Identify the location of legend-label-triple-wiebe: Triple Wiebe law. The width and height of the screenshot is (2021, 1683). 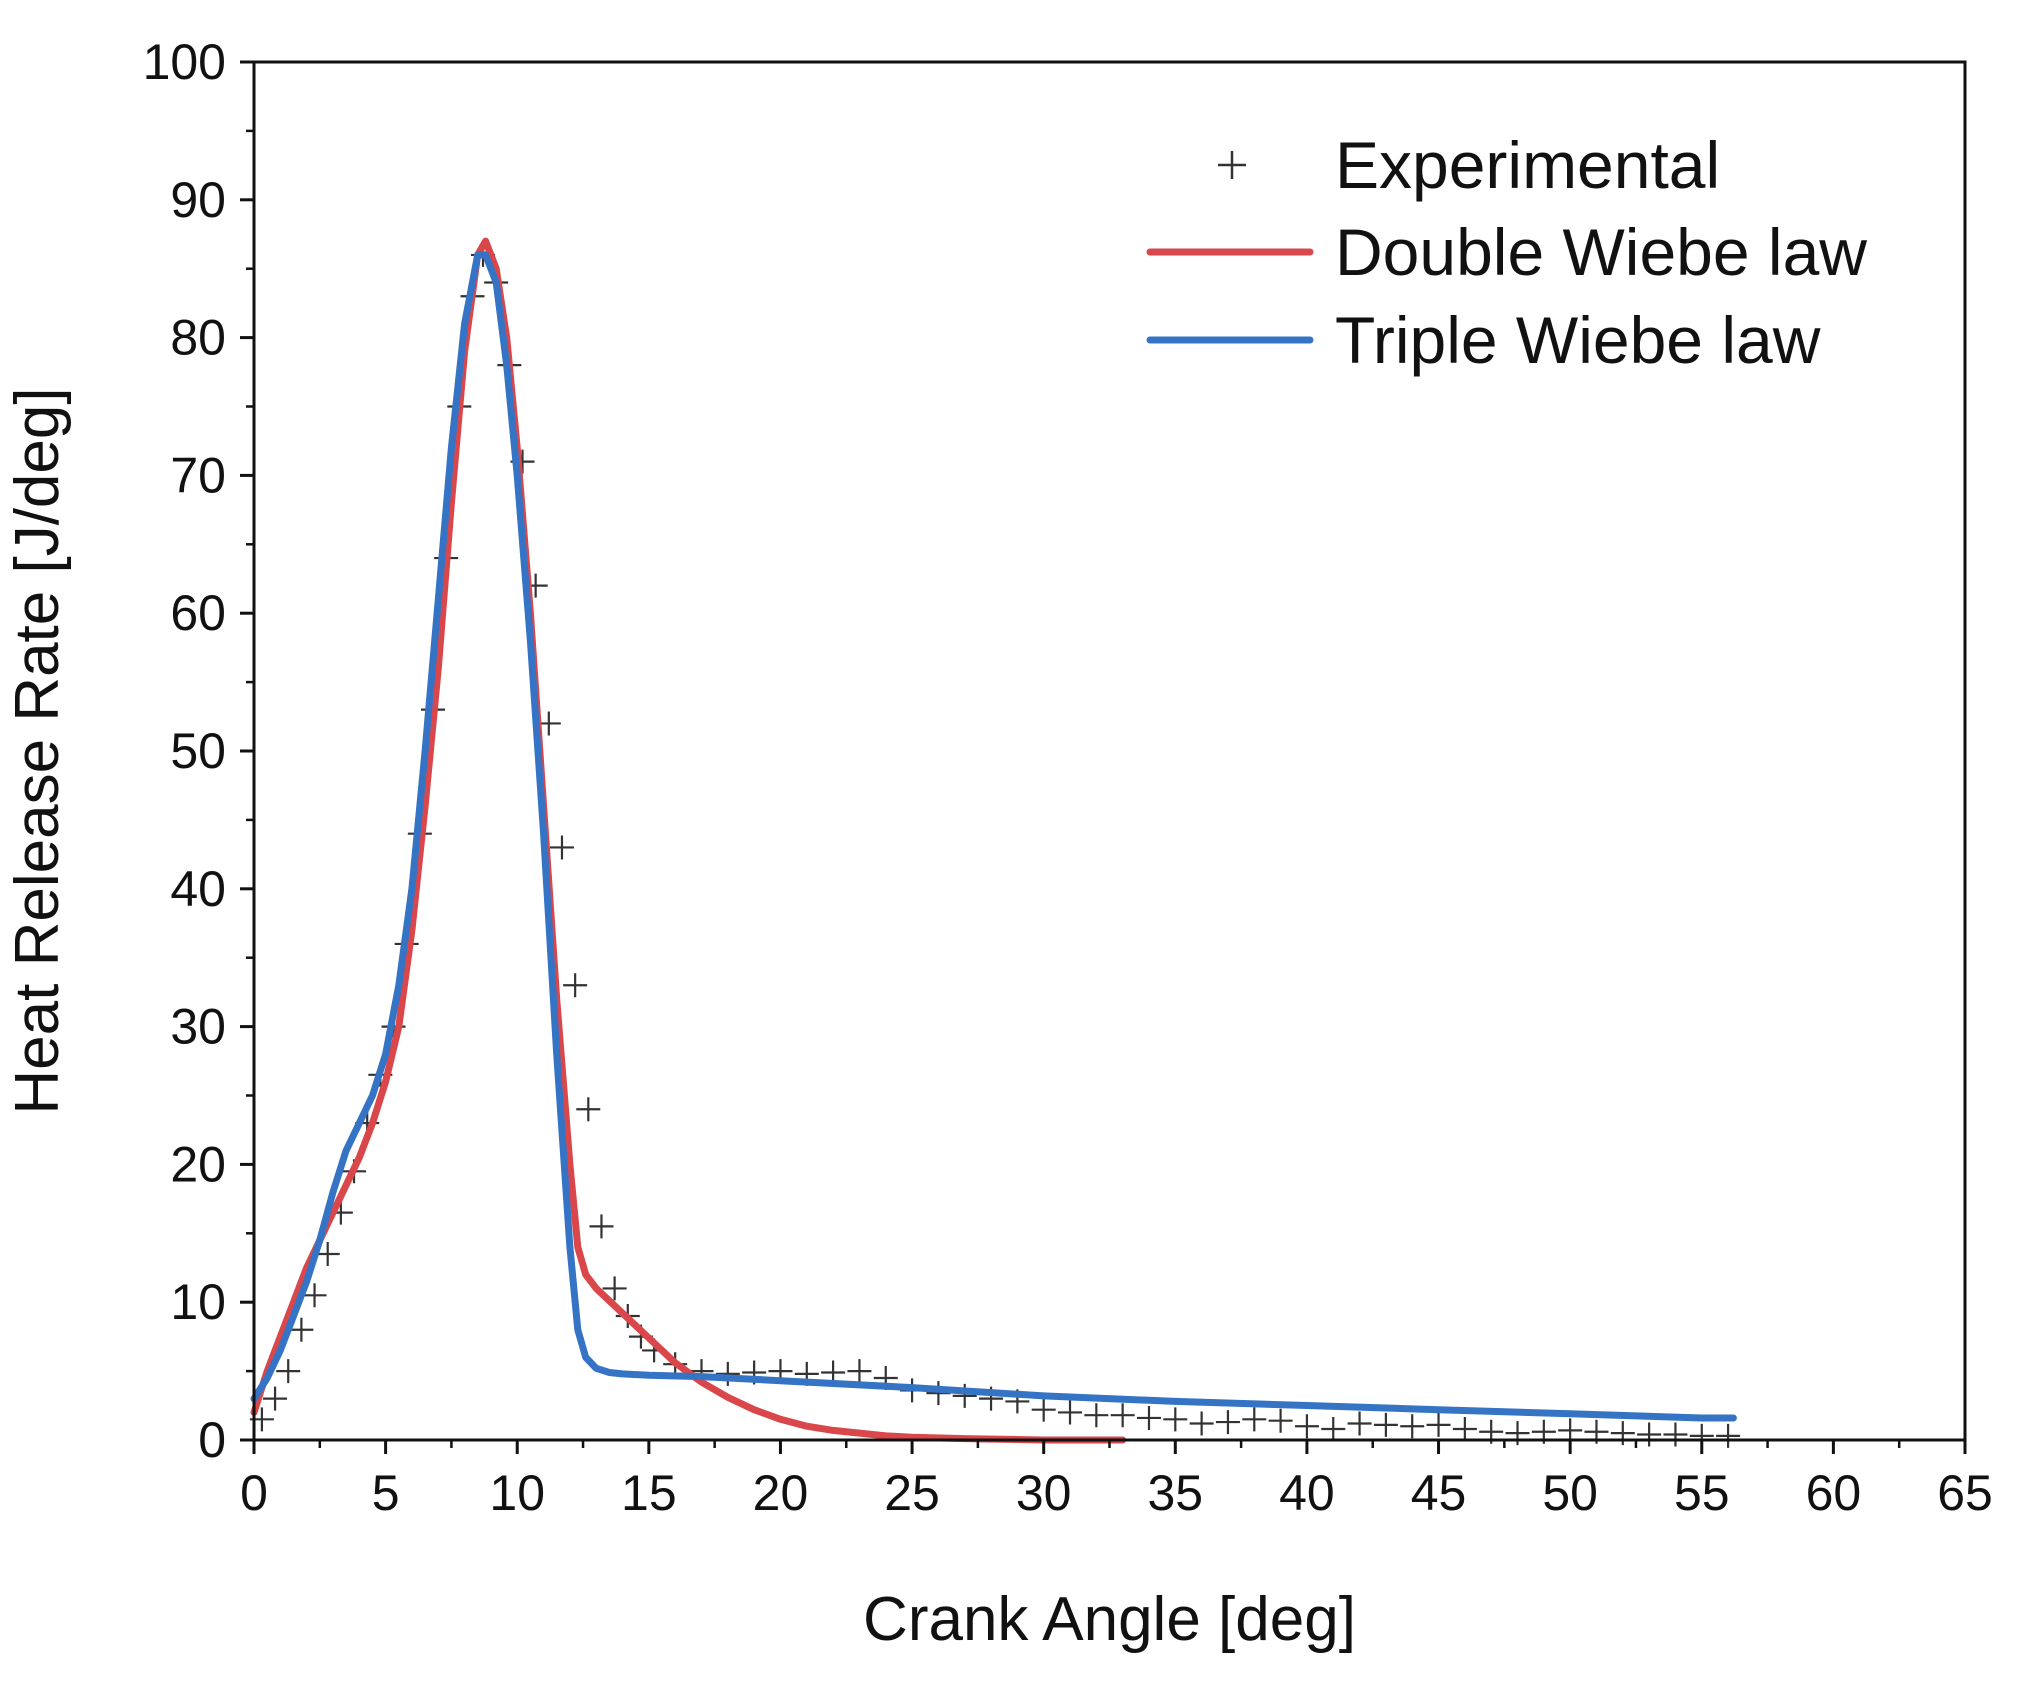
(1578, 340).